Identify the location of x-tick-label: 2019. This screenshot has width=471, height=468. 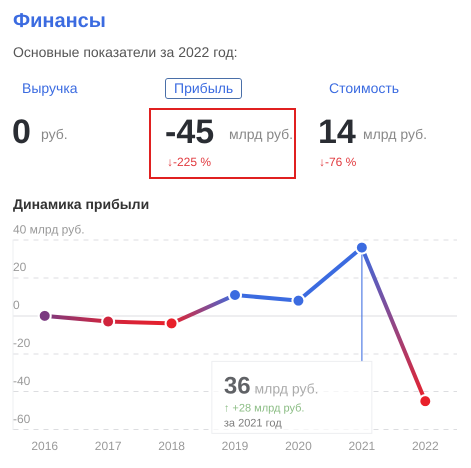
(235, 446).